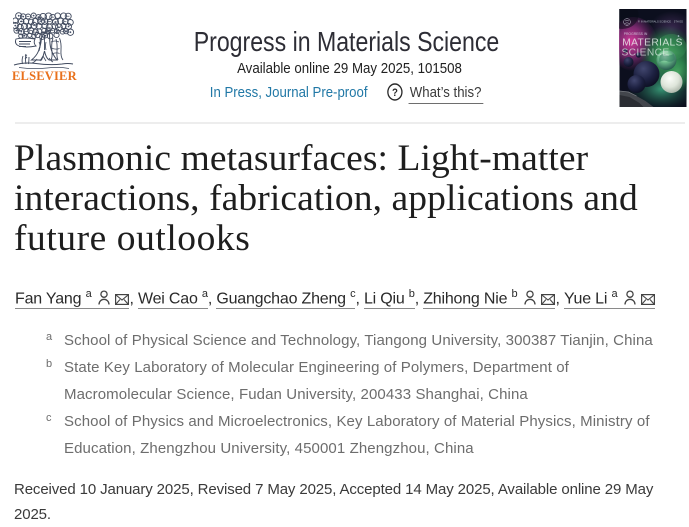 This screenshot has width=689, height=527. What do you see at coordinates (678, 22) in the screenshot?
I see `svg-text: 5TH ED` at bounding box center [678, 22].